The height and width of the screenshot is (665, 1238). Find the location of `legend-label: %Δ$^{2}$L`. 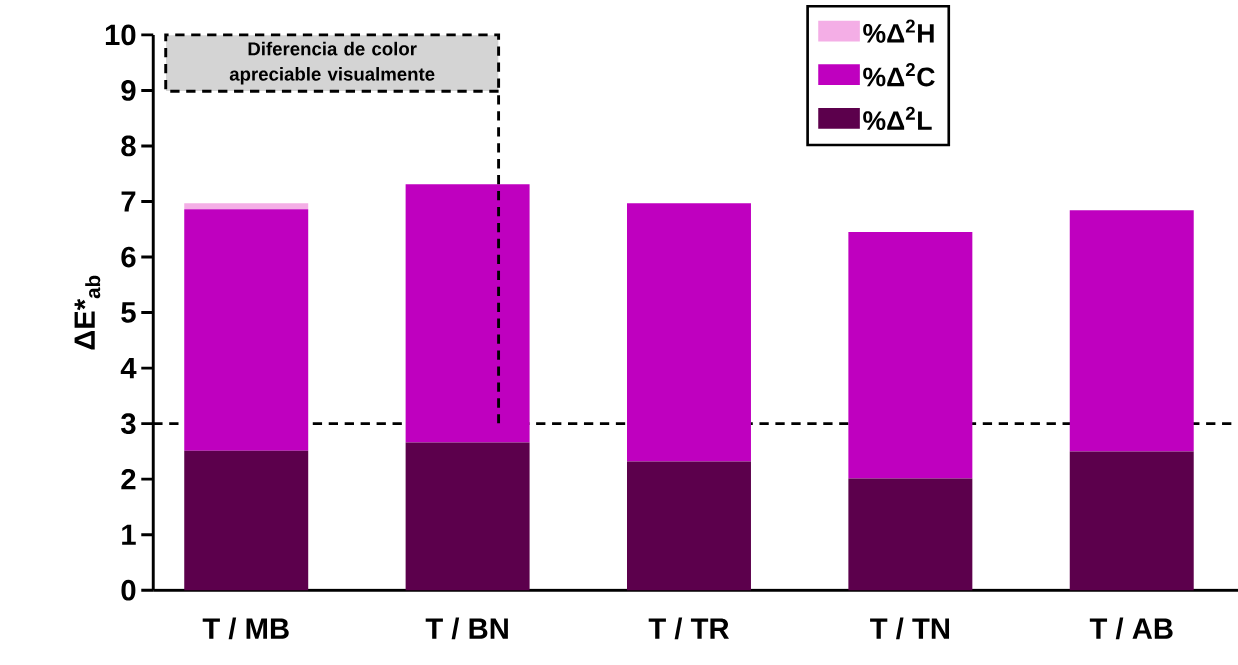

legend-label: %Δ$^{2}$L is located at coordinates (897, 118).